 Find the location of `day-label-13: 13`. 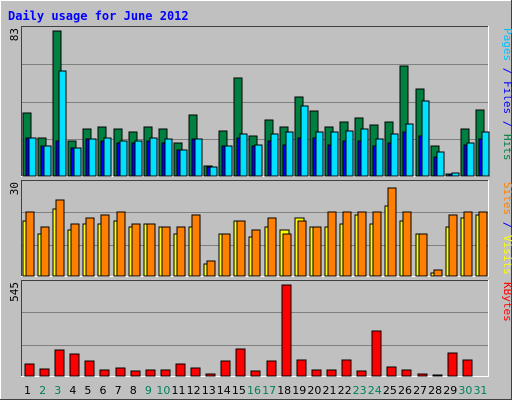

day-label-13: 13 is located at coordinates (209, 390).